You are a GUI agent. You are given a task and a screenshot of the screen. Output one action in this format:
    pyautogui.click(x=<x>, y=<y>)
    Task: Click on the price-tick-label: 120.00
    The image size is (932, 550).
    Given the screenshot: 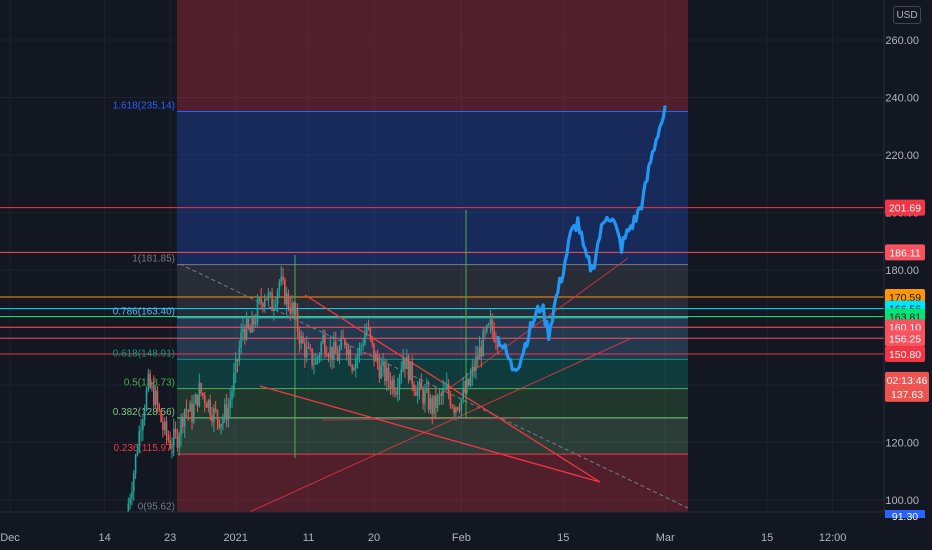 What is the action you would take?
    pyautogui.click(x=902, y=444)
    